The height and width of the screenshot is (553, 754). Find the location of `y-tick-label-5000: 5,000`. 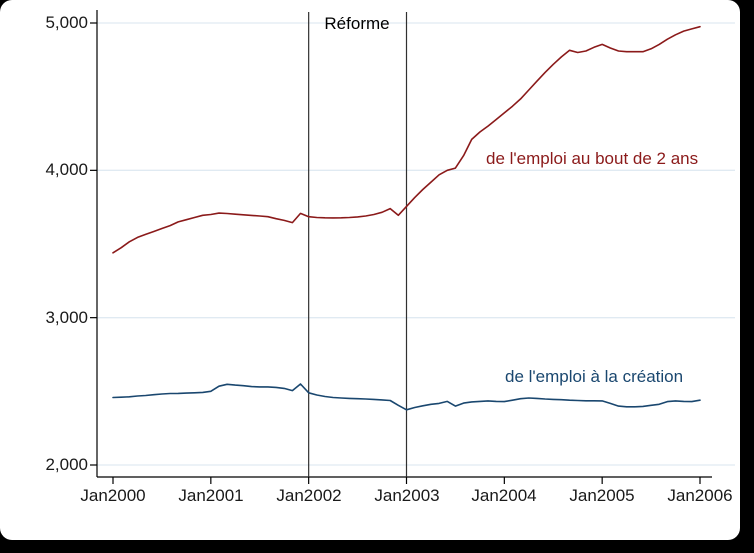

y-tick-label-5000: 5,000 is located at coordinates (66, 22).